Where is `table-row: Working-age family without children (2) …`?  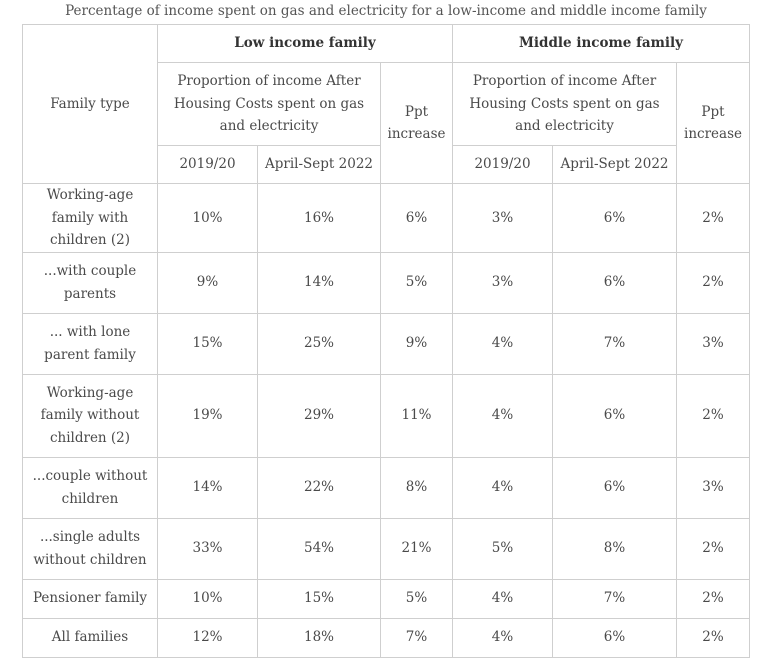 table-row: Working-age family without children (2) … is located at coordinates (386, 415).